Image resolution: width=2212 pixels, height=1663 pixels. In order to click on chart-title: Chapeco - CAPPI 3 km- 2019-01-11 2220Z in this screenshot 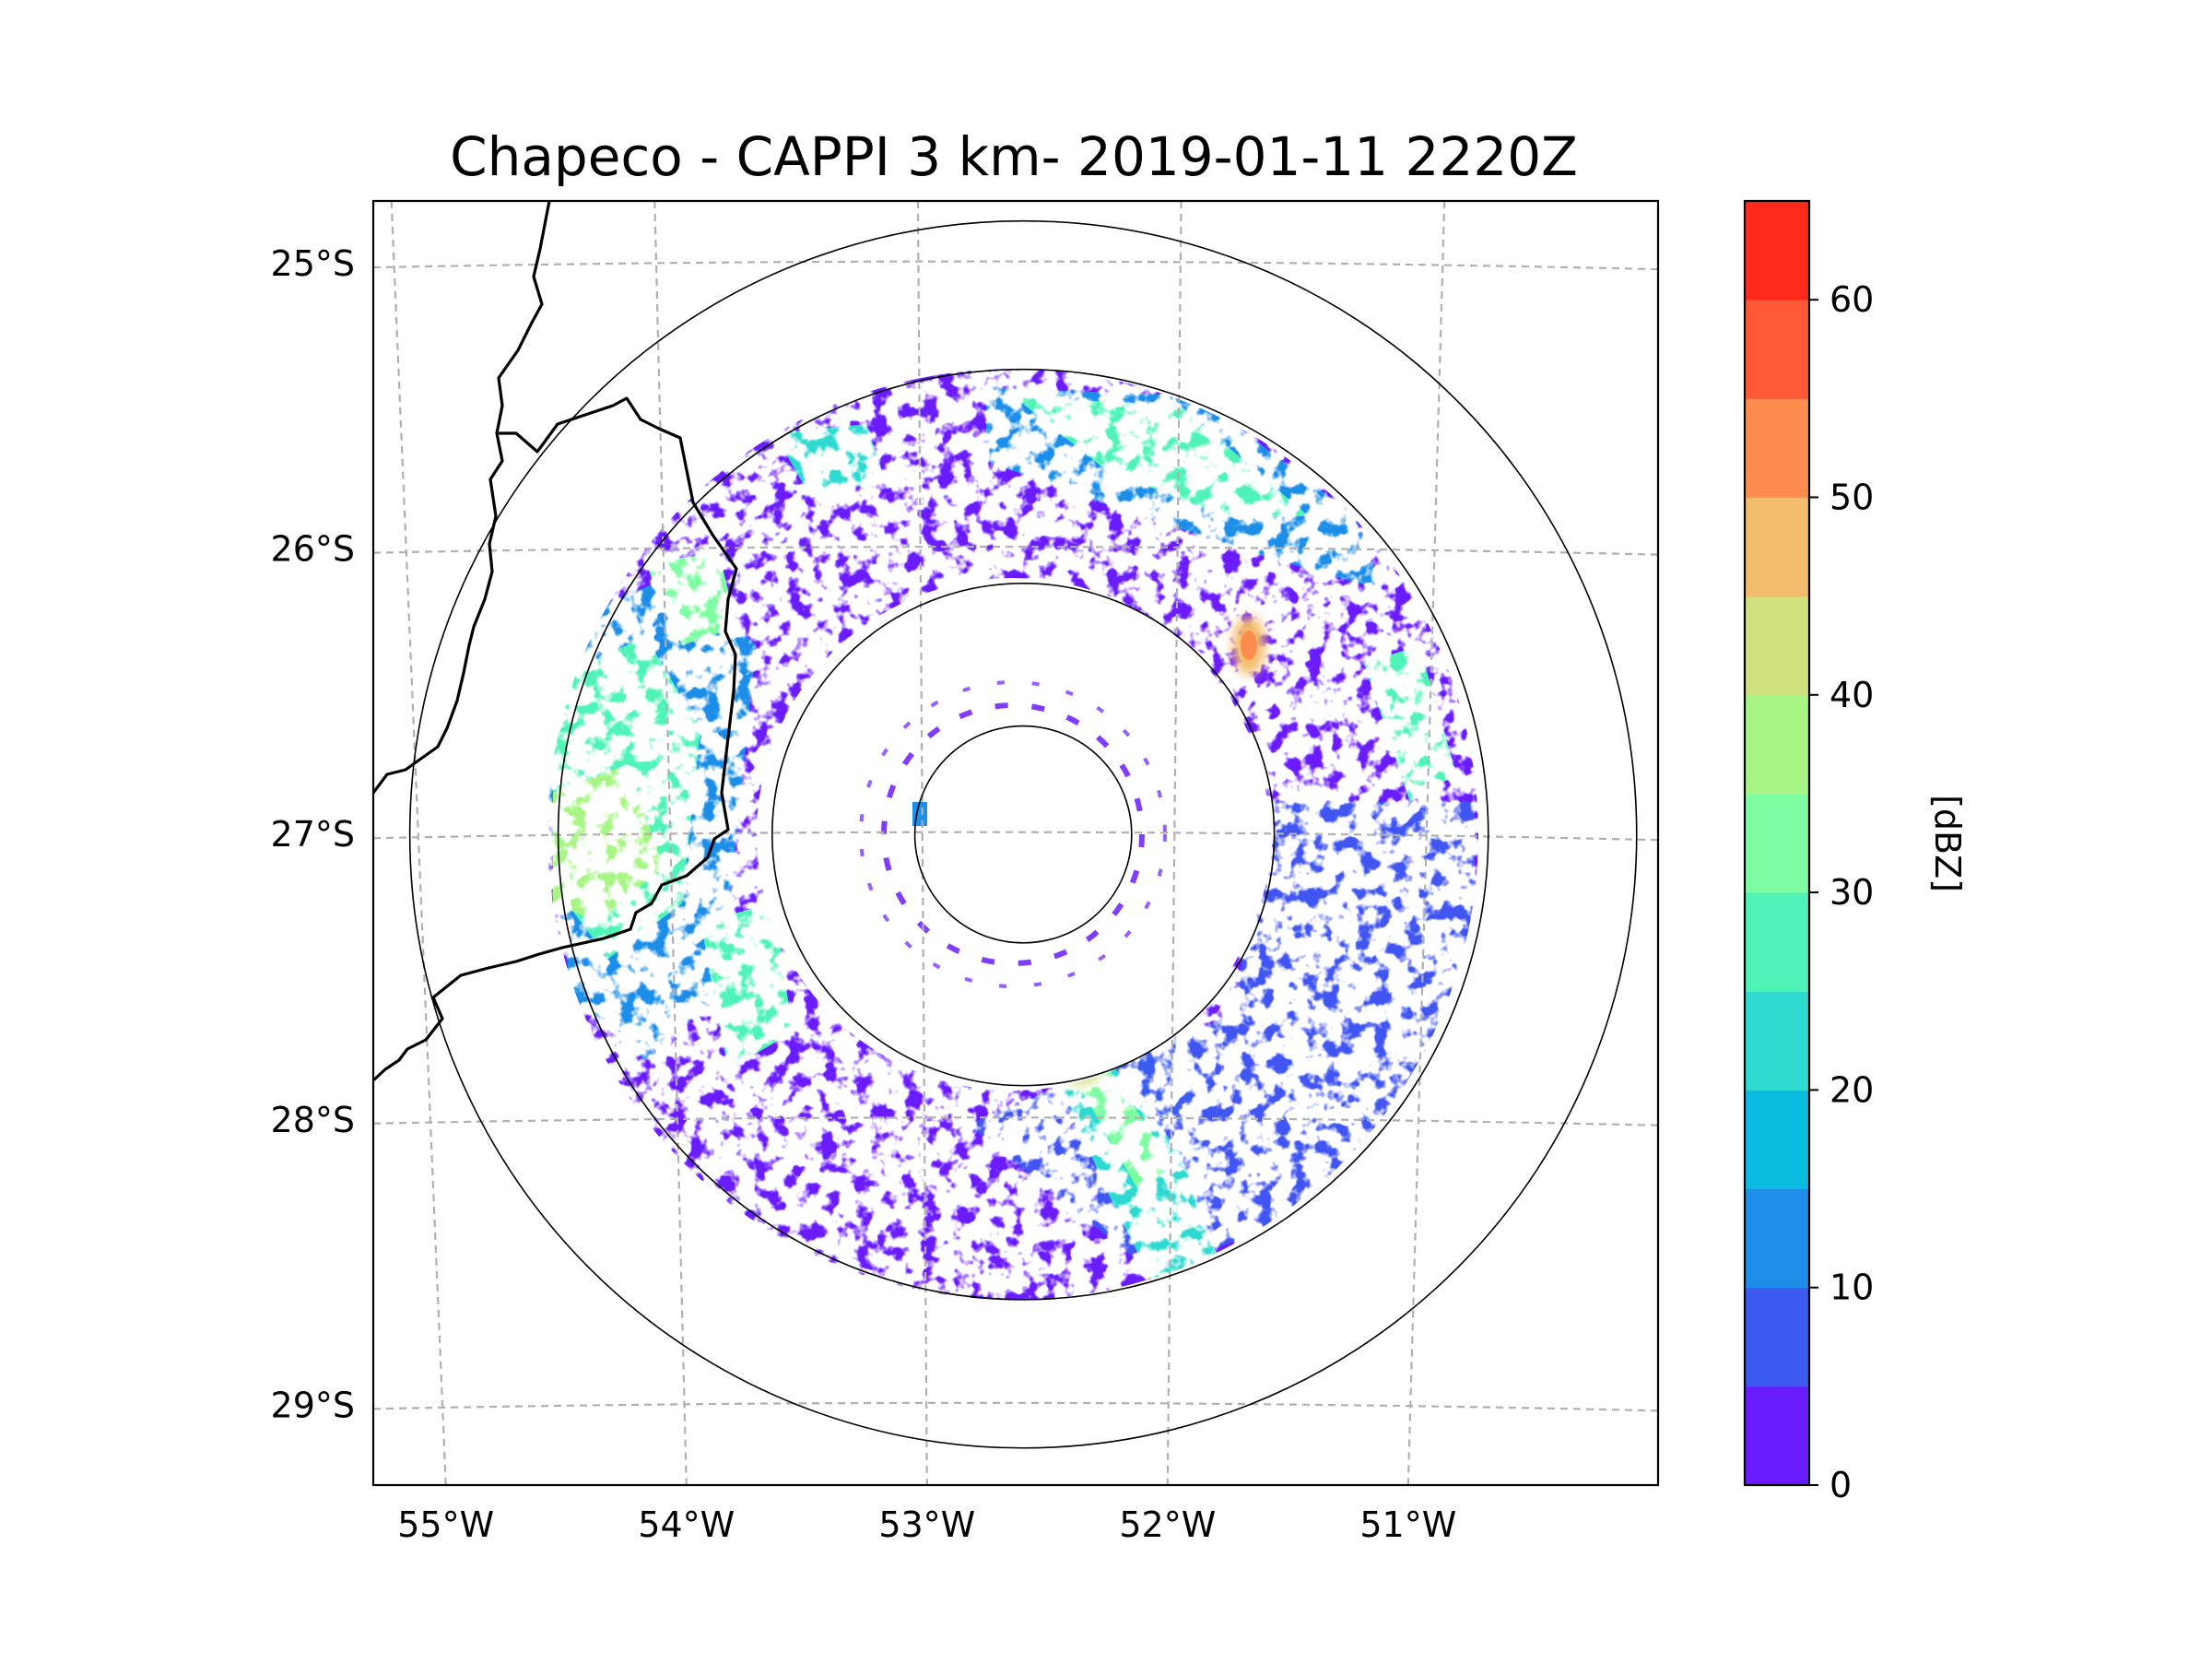, I will do `click(1014, 156)`.